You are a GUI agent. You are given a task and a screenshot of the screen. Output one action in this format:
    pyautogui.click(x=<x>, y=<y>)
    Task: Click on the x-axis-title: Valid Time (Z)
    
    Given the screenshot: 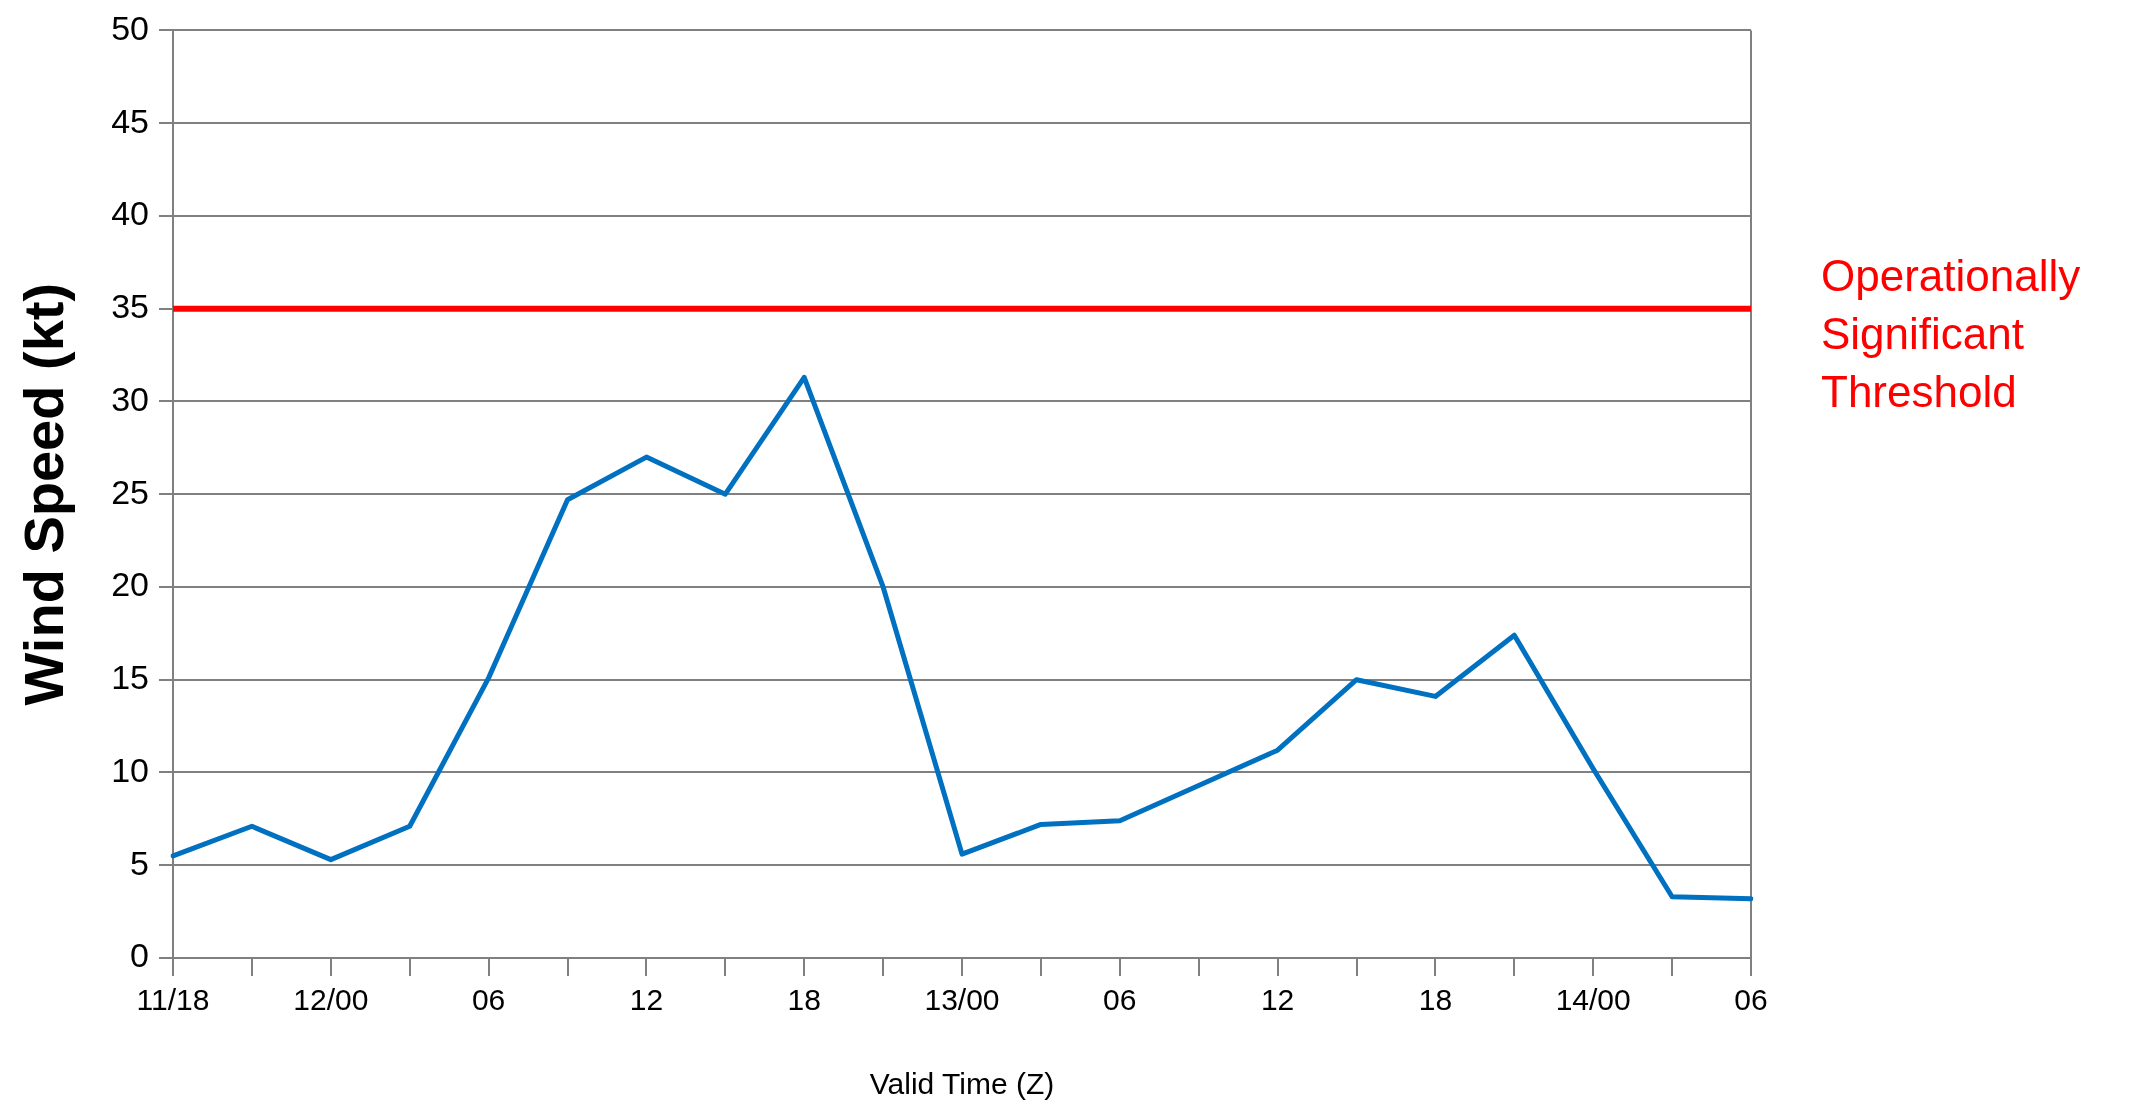 What is the action you would take?
    pyautogui.click(x=962, y=1084)
    